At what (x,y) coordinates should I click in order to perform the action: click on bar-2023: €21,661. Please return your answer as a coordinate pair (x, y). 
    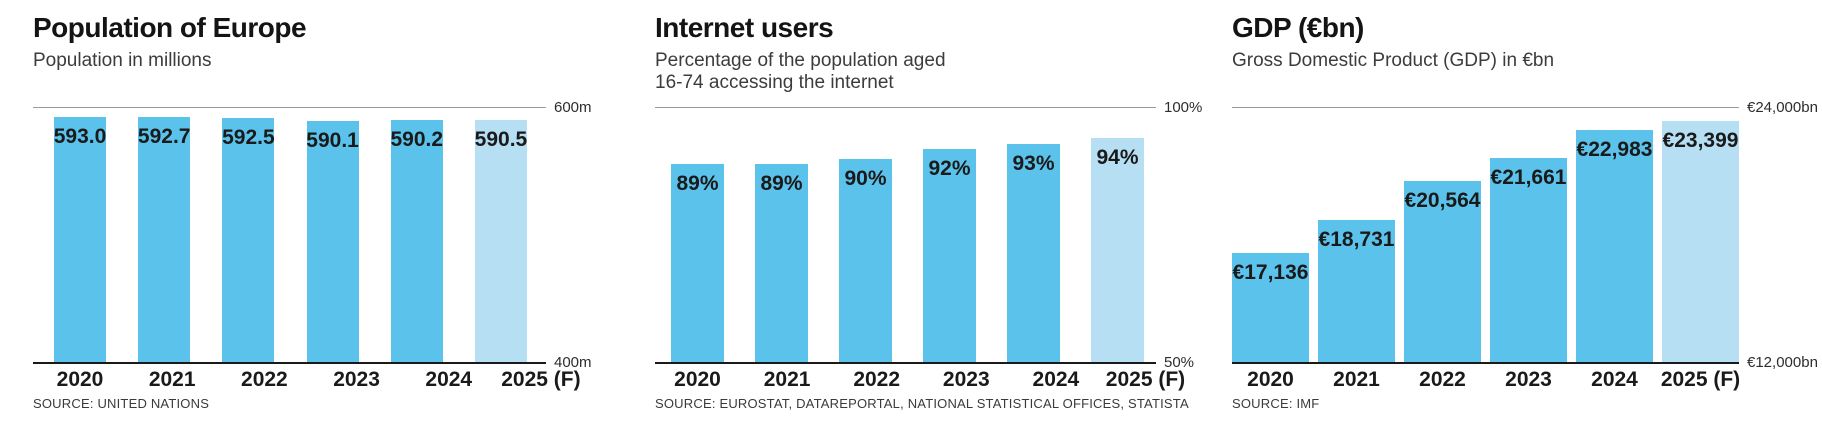
    Looking at the image, I should click on (1528, 259).